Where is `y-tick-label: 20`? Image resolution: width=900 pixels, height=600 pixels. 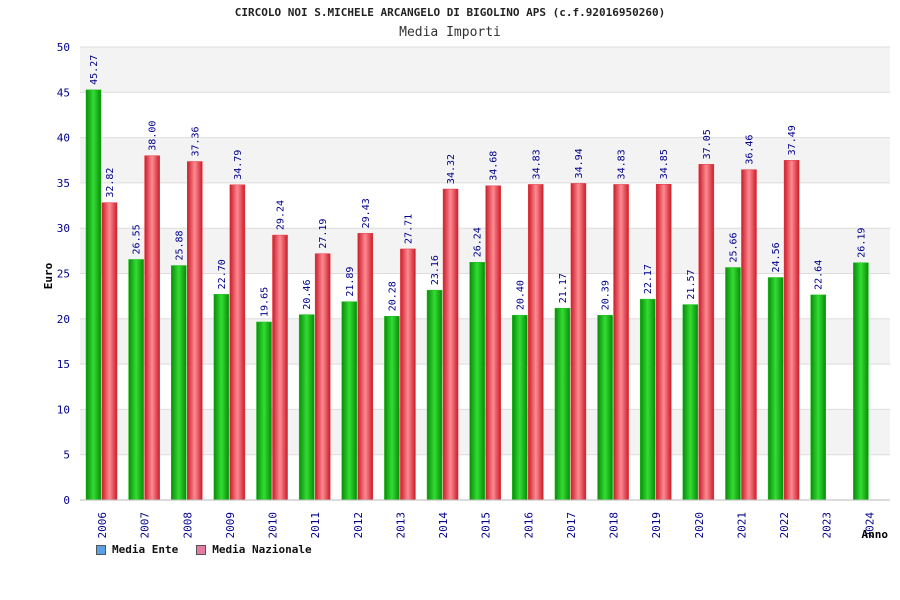 y-tick-label: 20 is located at coordinates (63, 319).